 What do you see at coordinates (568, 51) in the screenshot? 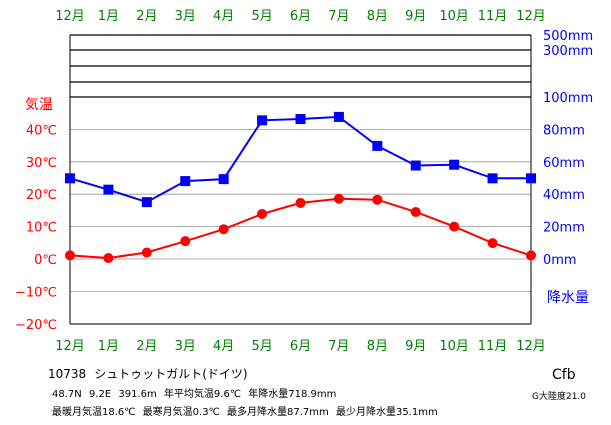
I see `precipitation-tick-label: 300mm` at bounding box center [568, 51].